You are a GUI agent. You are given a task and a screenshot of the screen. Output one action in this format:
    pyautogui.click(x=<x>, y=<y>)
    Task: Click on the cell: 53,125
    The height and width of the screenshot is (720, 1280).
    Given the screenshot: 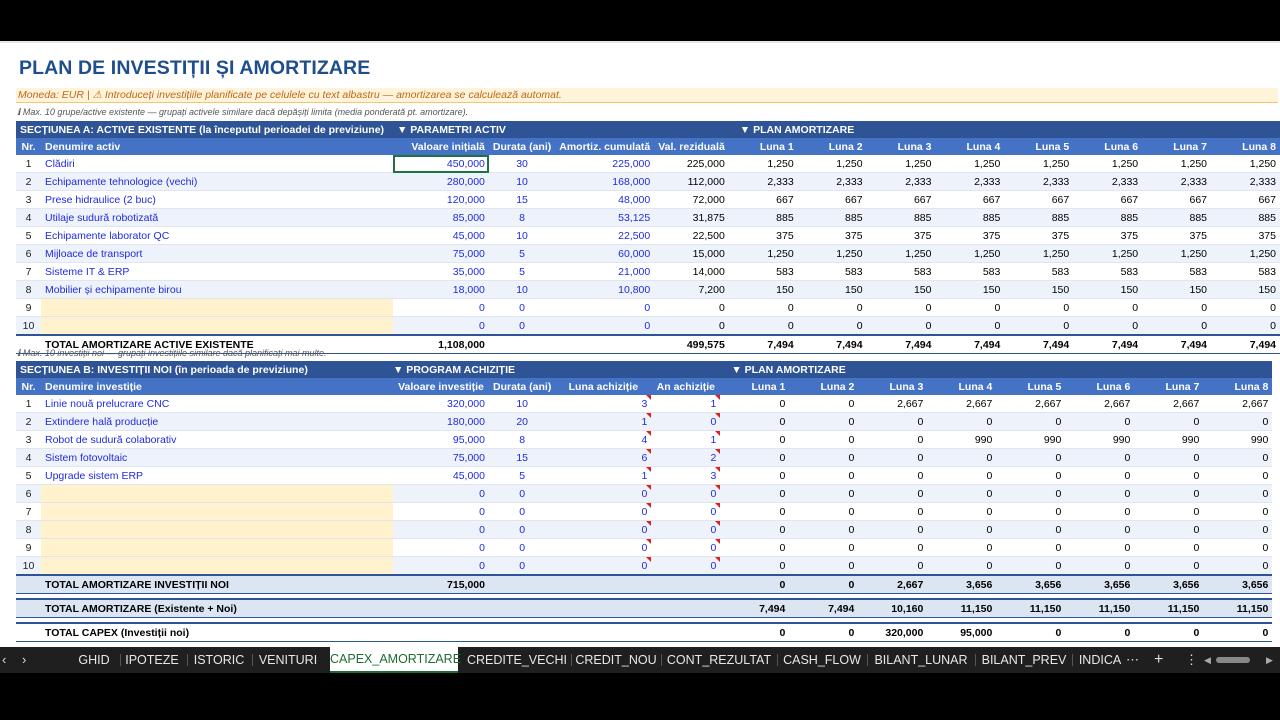 What is the action you would take?
    pyautogui.click(x=605, y=217)
    